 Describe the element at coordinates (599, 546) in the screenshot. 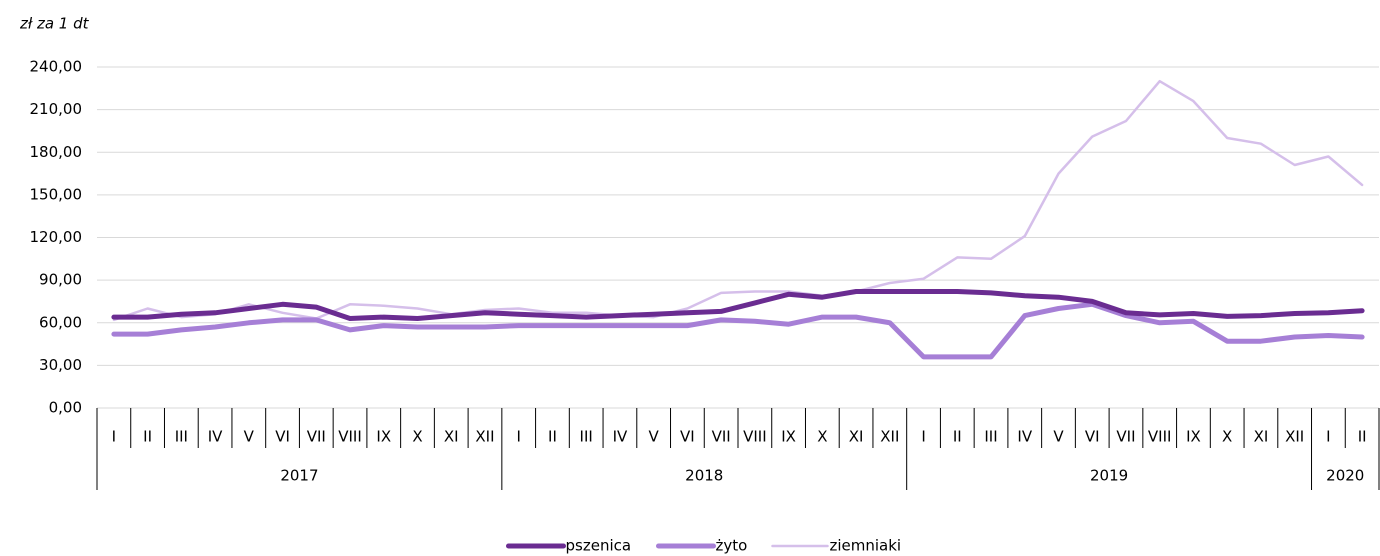

I see `legend-label: pszenica` at that location.